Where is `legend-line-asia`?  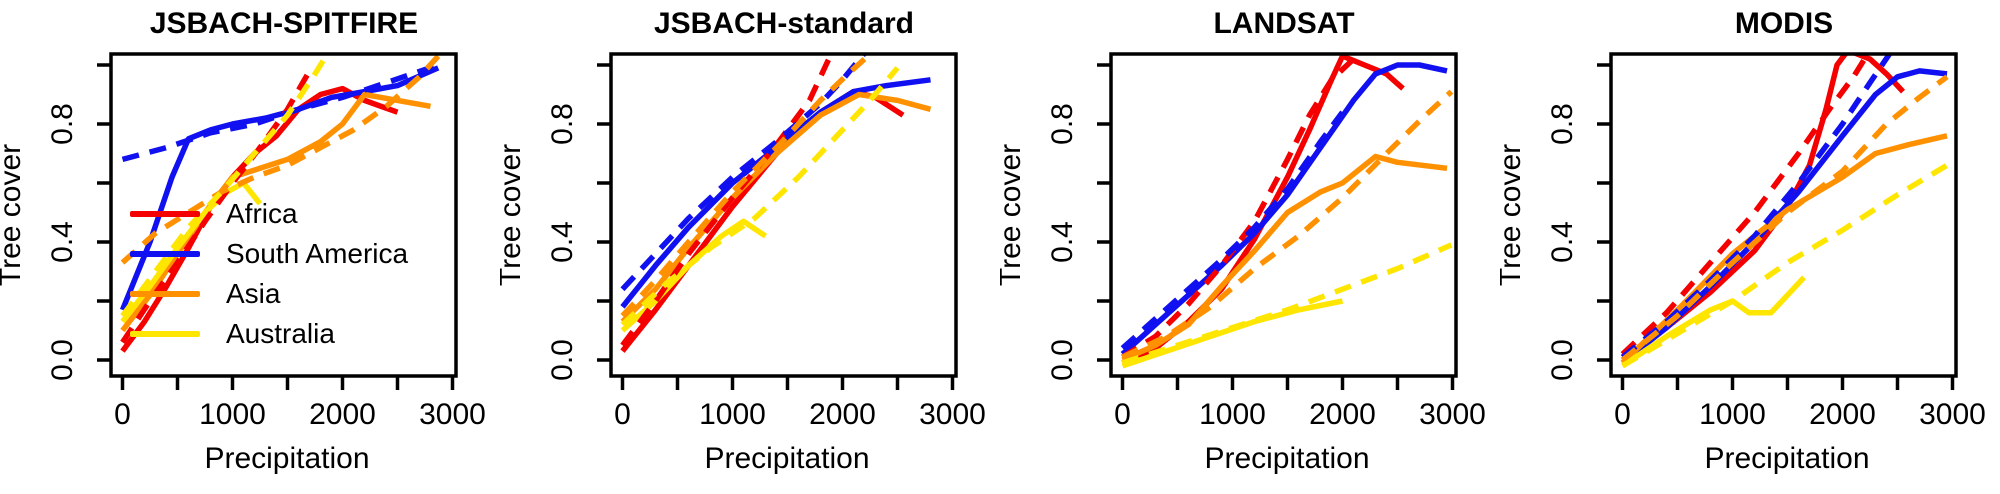 legend-line-asia is located at coordinates (165, 294).